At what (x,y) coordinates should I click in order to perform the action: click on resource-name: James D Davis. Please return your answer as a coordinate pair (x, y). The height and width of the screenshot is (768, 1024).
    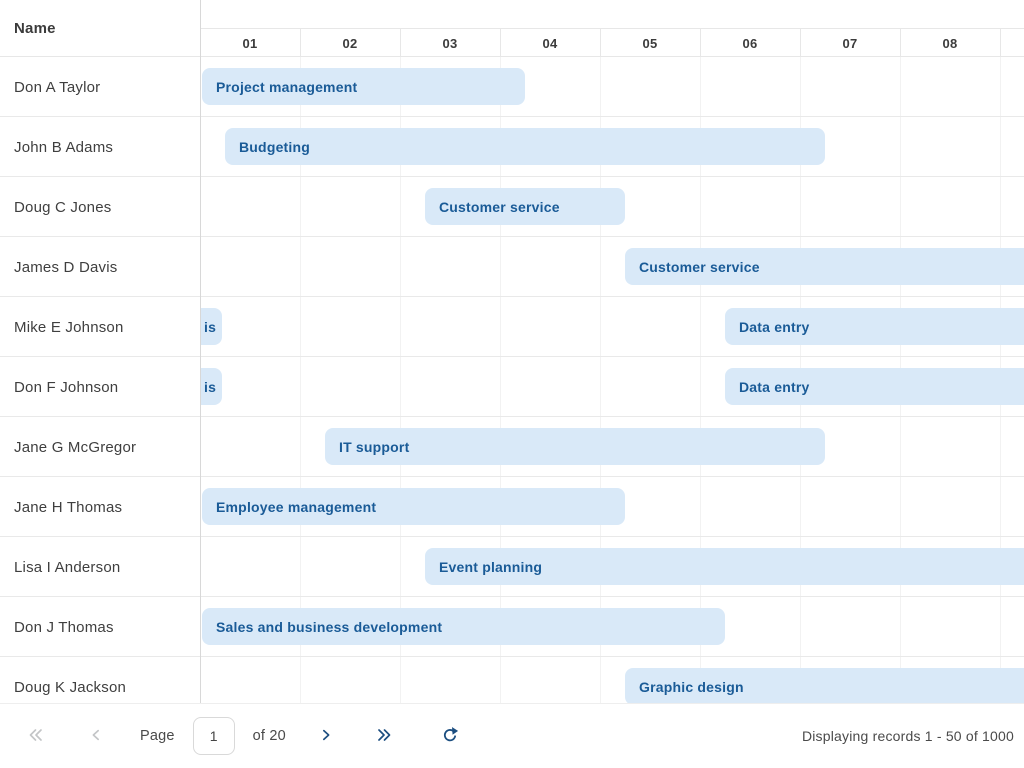
    Looking at the image, I should click on (66, 267).